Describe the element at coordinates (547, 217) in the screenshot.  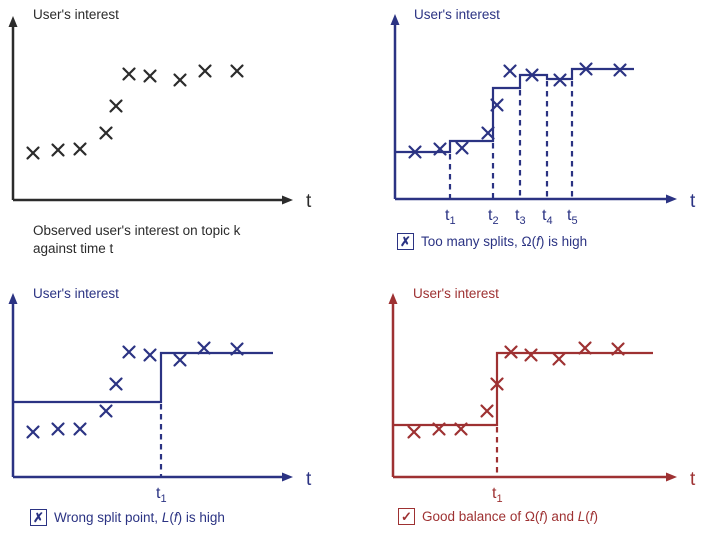
I see `svg-text: t4` at that location.